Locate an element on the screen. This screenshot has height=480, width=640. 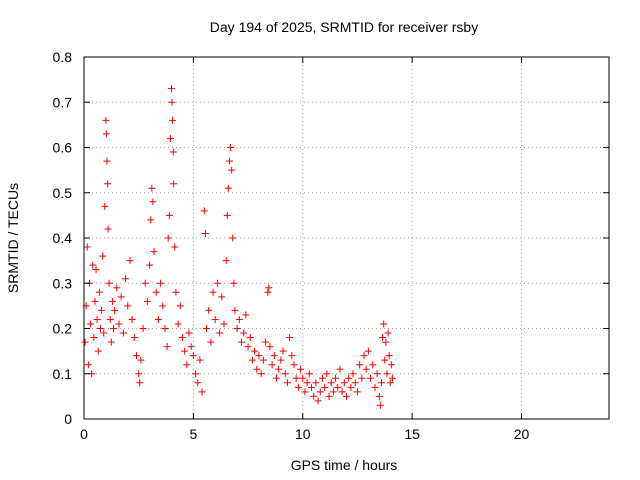
x-tick-label: 0 is located at coordinates (84, 434).